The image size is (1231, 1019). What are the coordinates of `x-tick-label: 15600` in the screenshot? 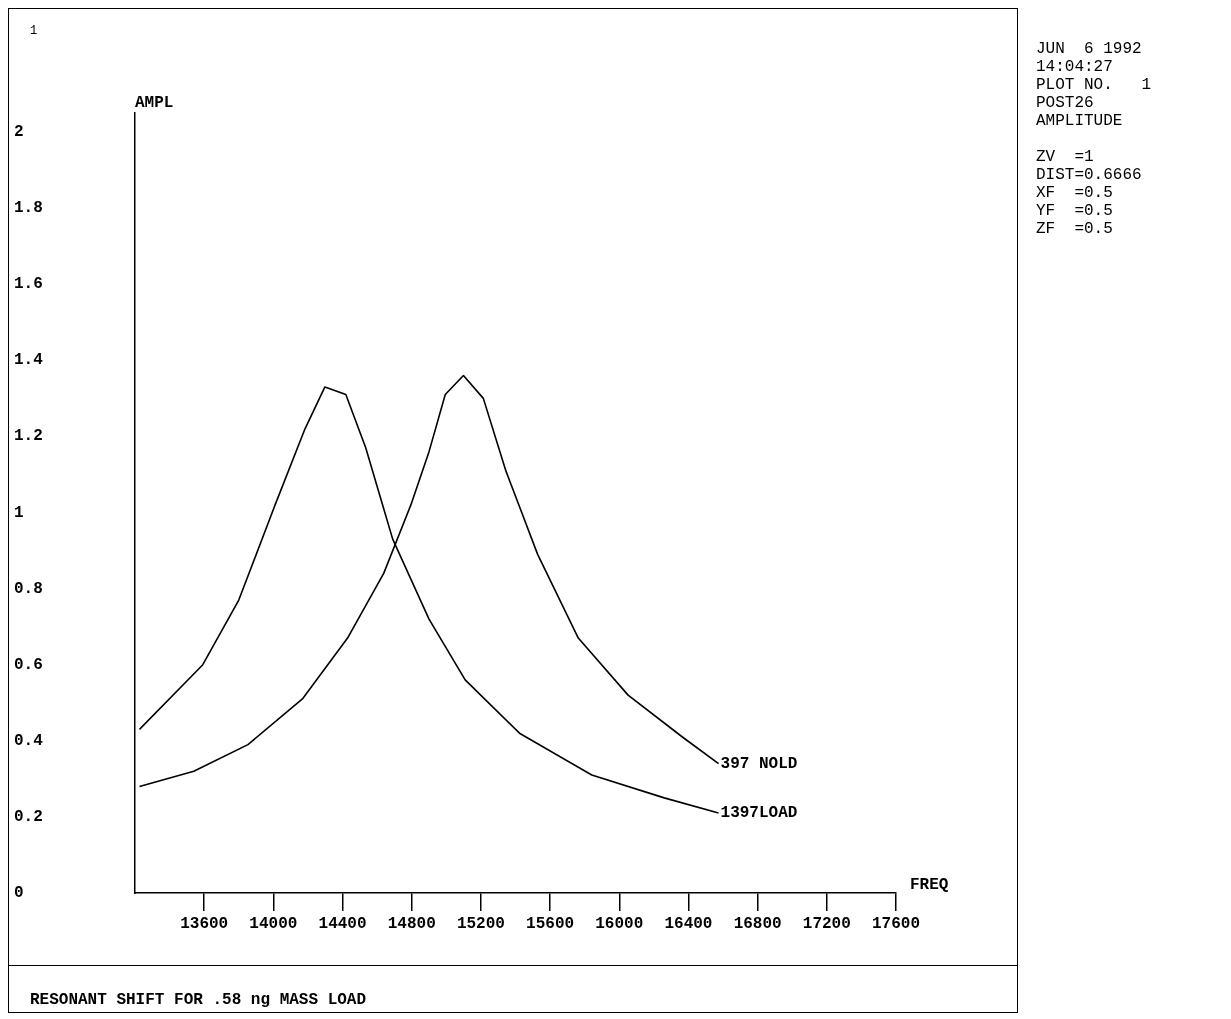 It's located at (550, 923).